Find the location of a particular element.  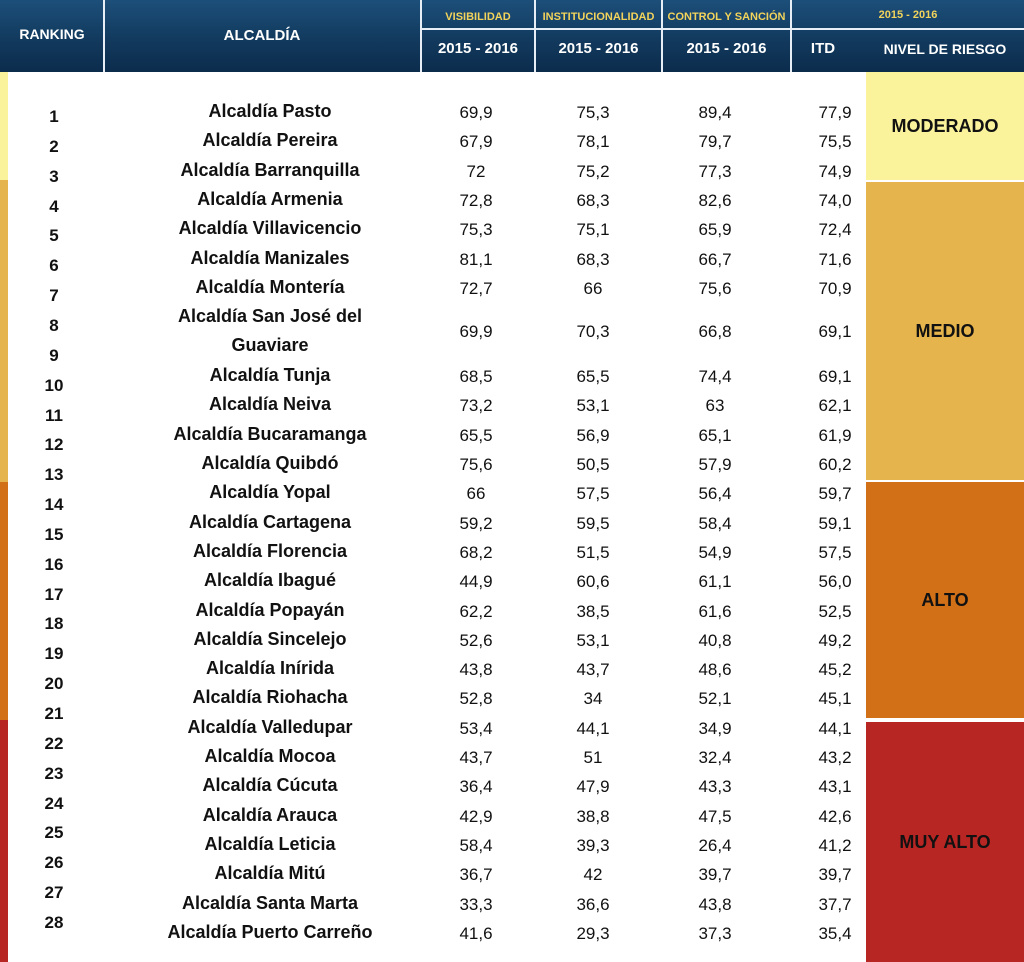

row-alcaldia-name: Alcaldía Puerto Carreño is located at coordinates (270, 931).